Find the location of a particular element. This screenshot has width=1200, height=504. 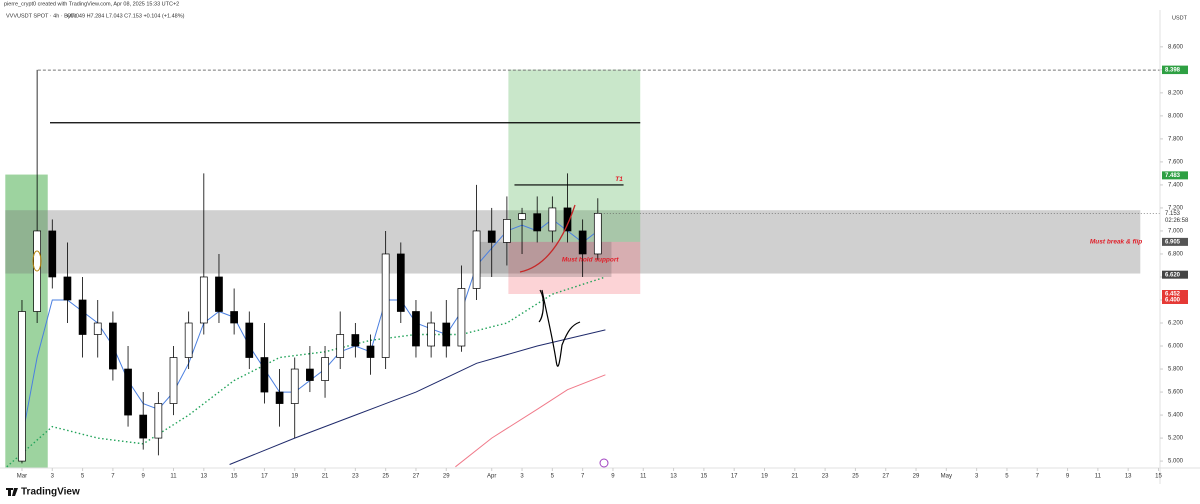

y-tick-label: 6.800 is located at coordinates (1176, 255).